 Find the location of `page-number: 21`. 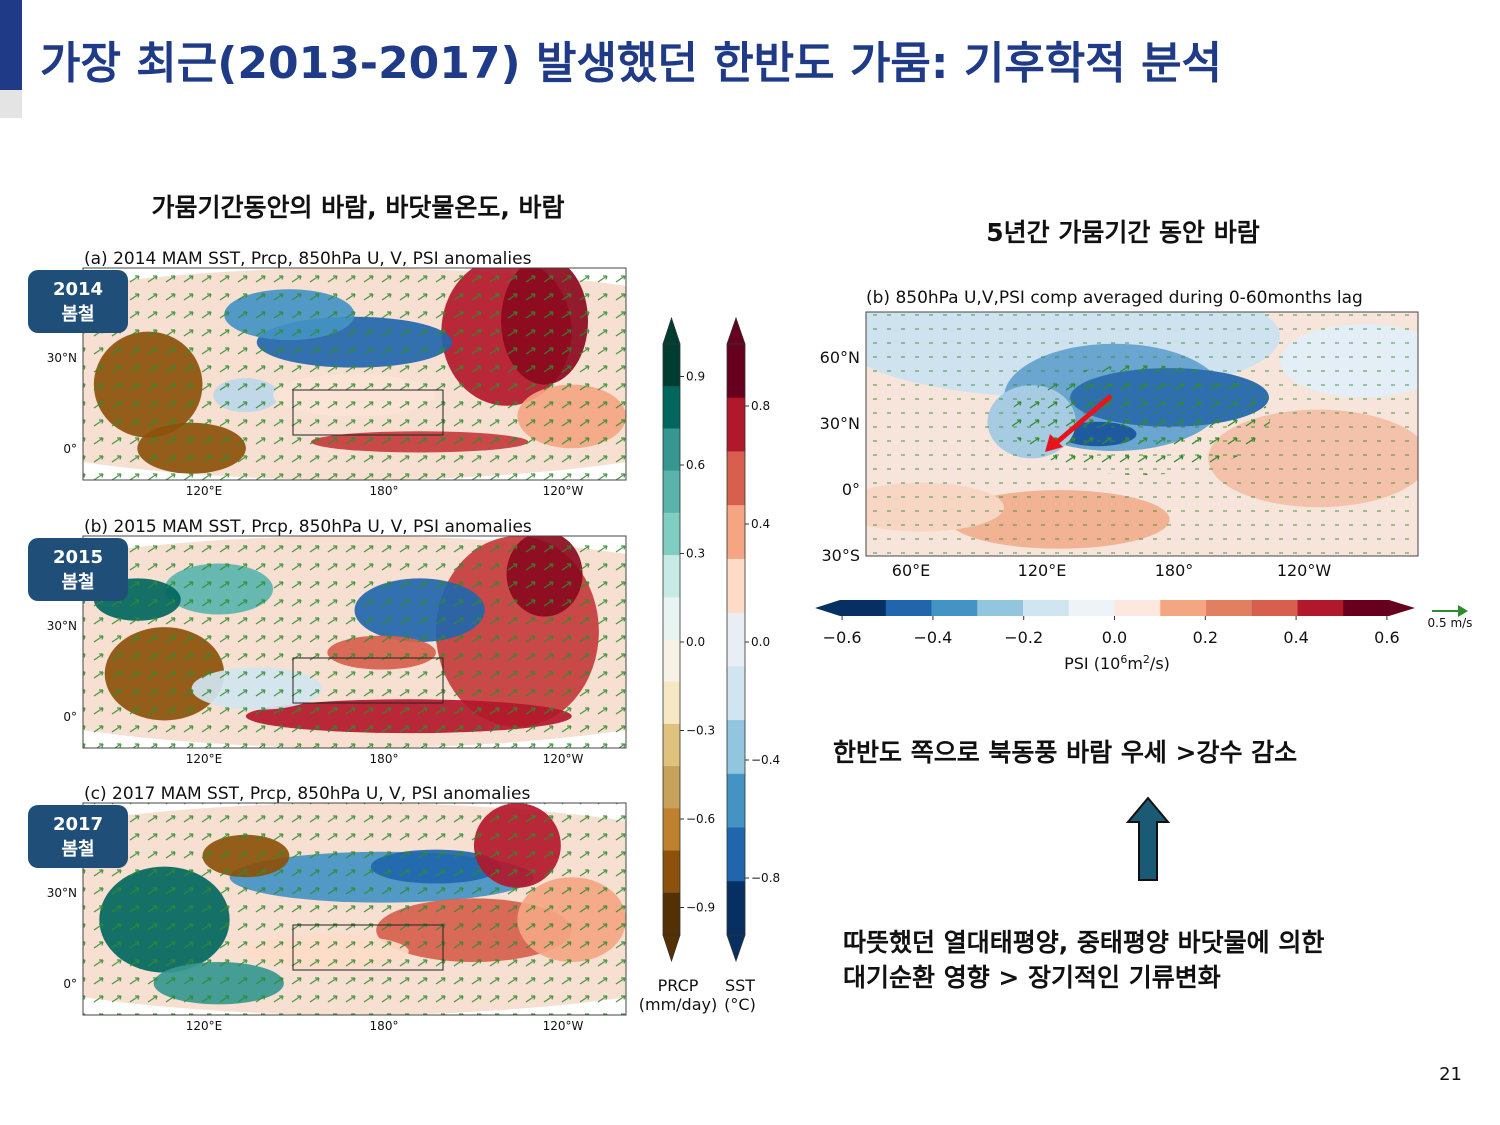

page-number: 21 is located at coordinates (1450, 1074).